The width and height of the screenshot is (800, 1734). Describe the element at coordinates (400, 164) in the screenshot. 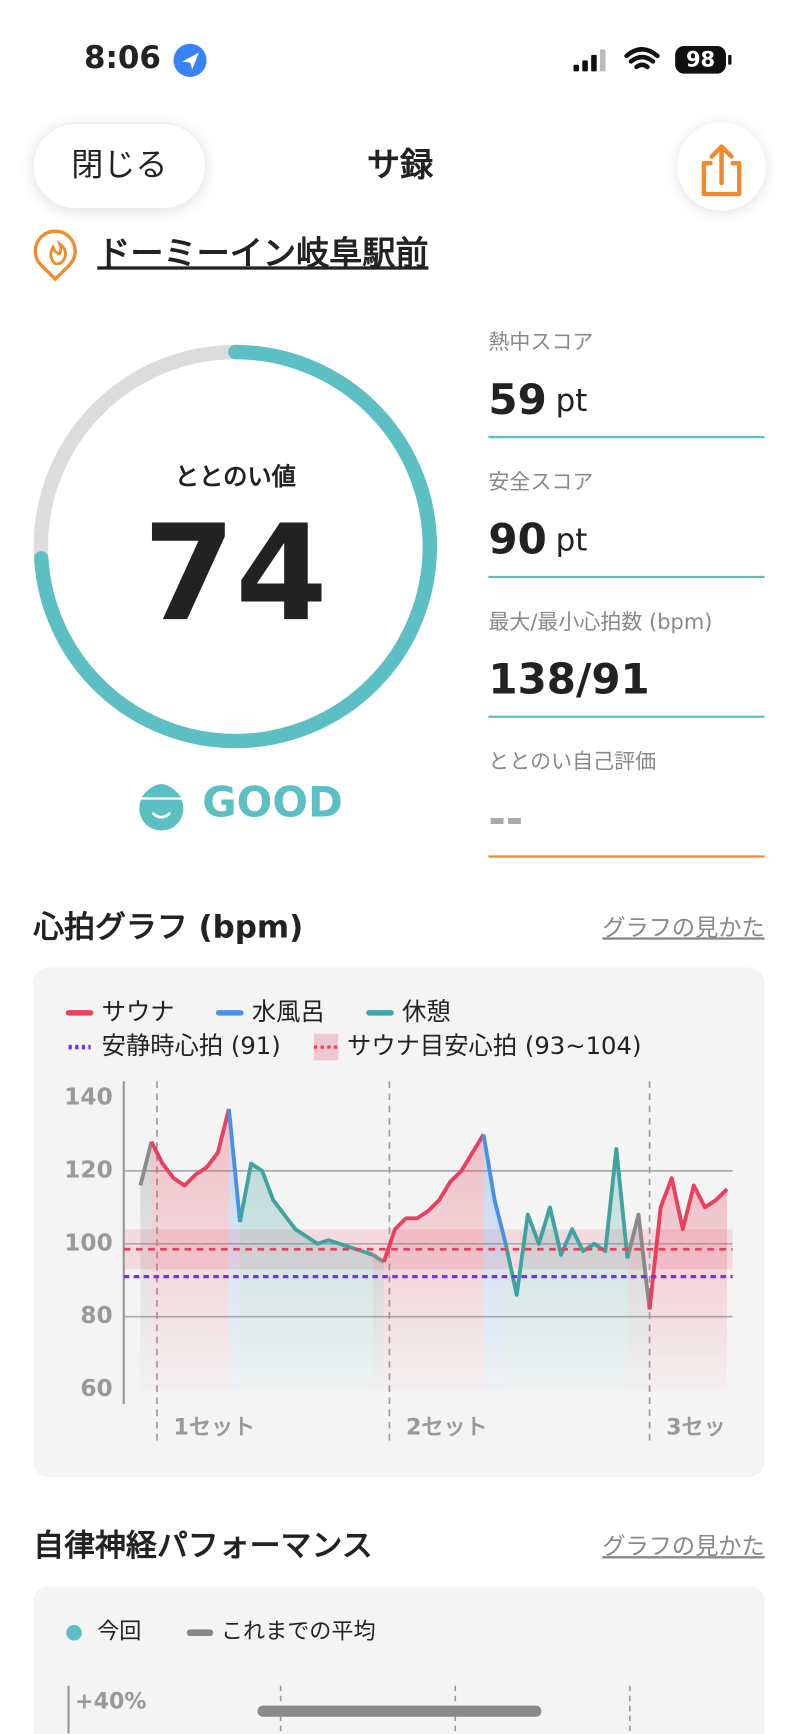

I see `nav-title: サ録` at that location.